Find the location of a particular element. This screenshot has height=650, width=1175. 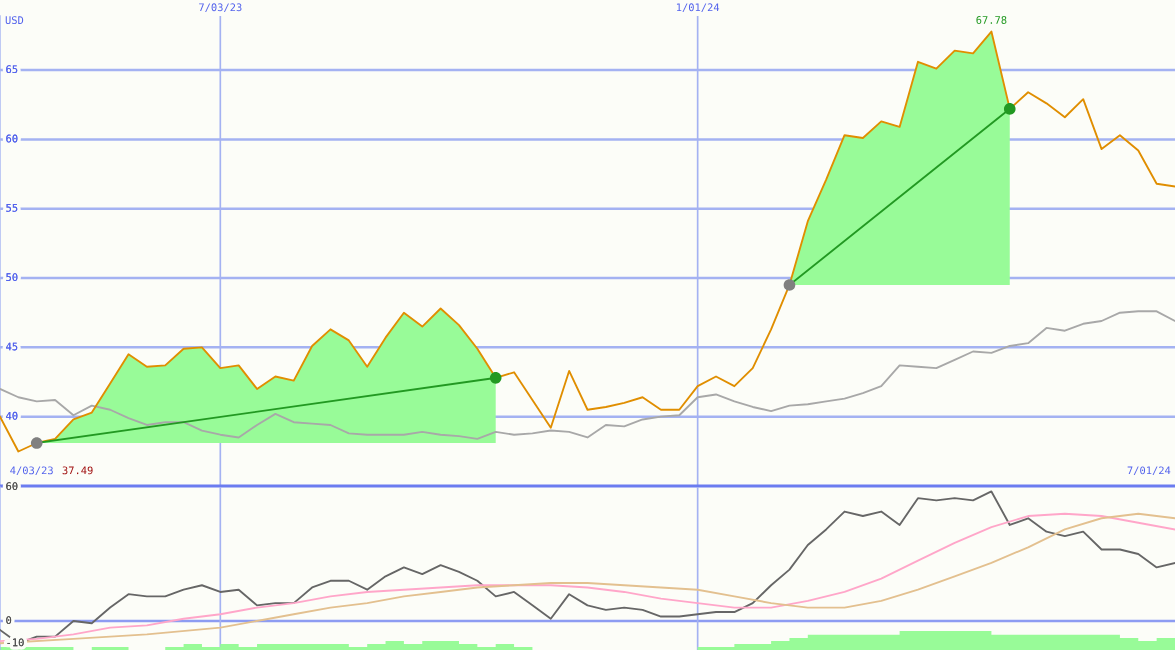

annotation: 67.78 is located at coordinates (991, 20).